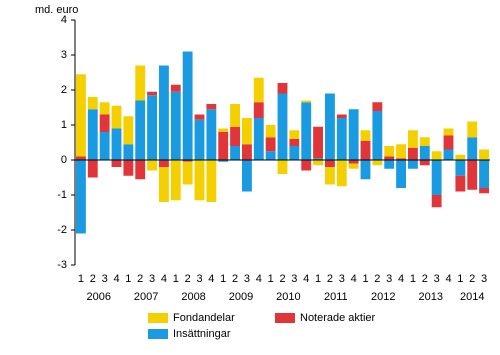  What do you see at coordinates (193, 297) in the screenshot?
I see `year-label: 2008` at bounding box center [193, 297].